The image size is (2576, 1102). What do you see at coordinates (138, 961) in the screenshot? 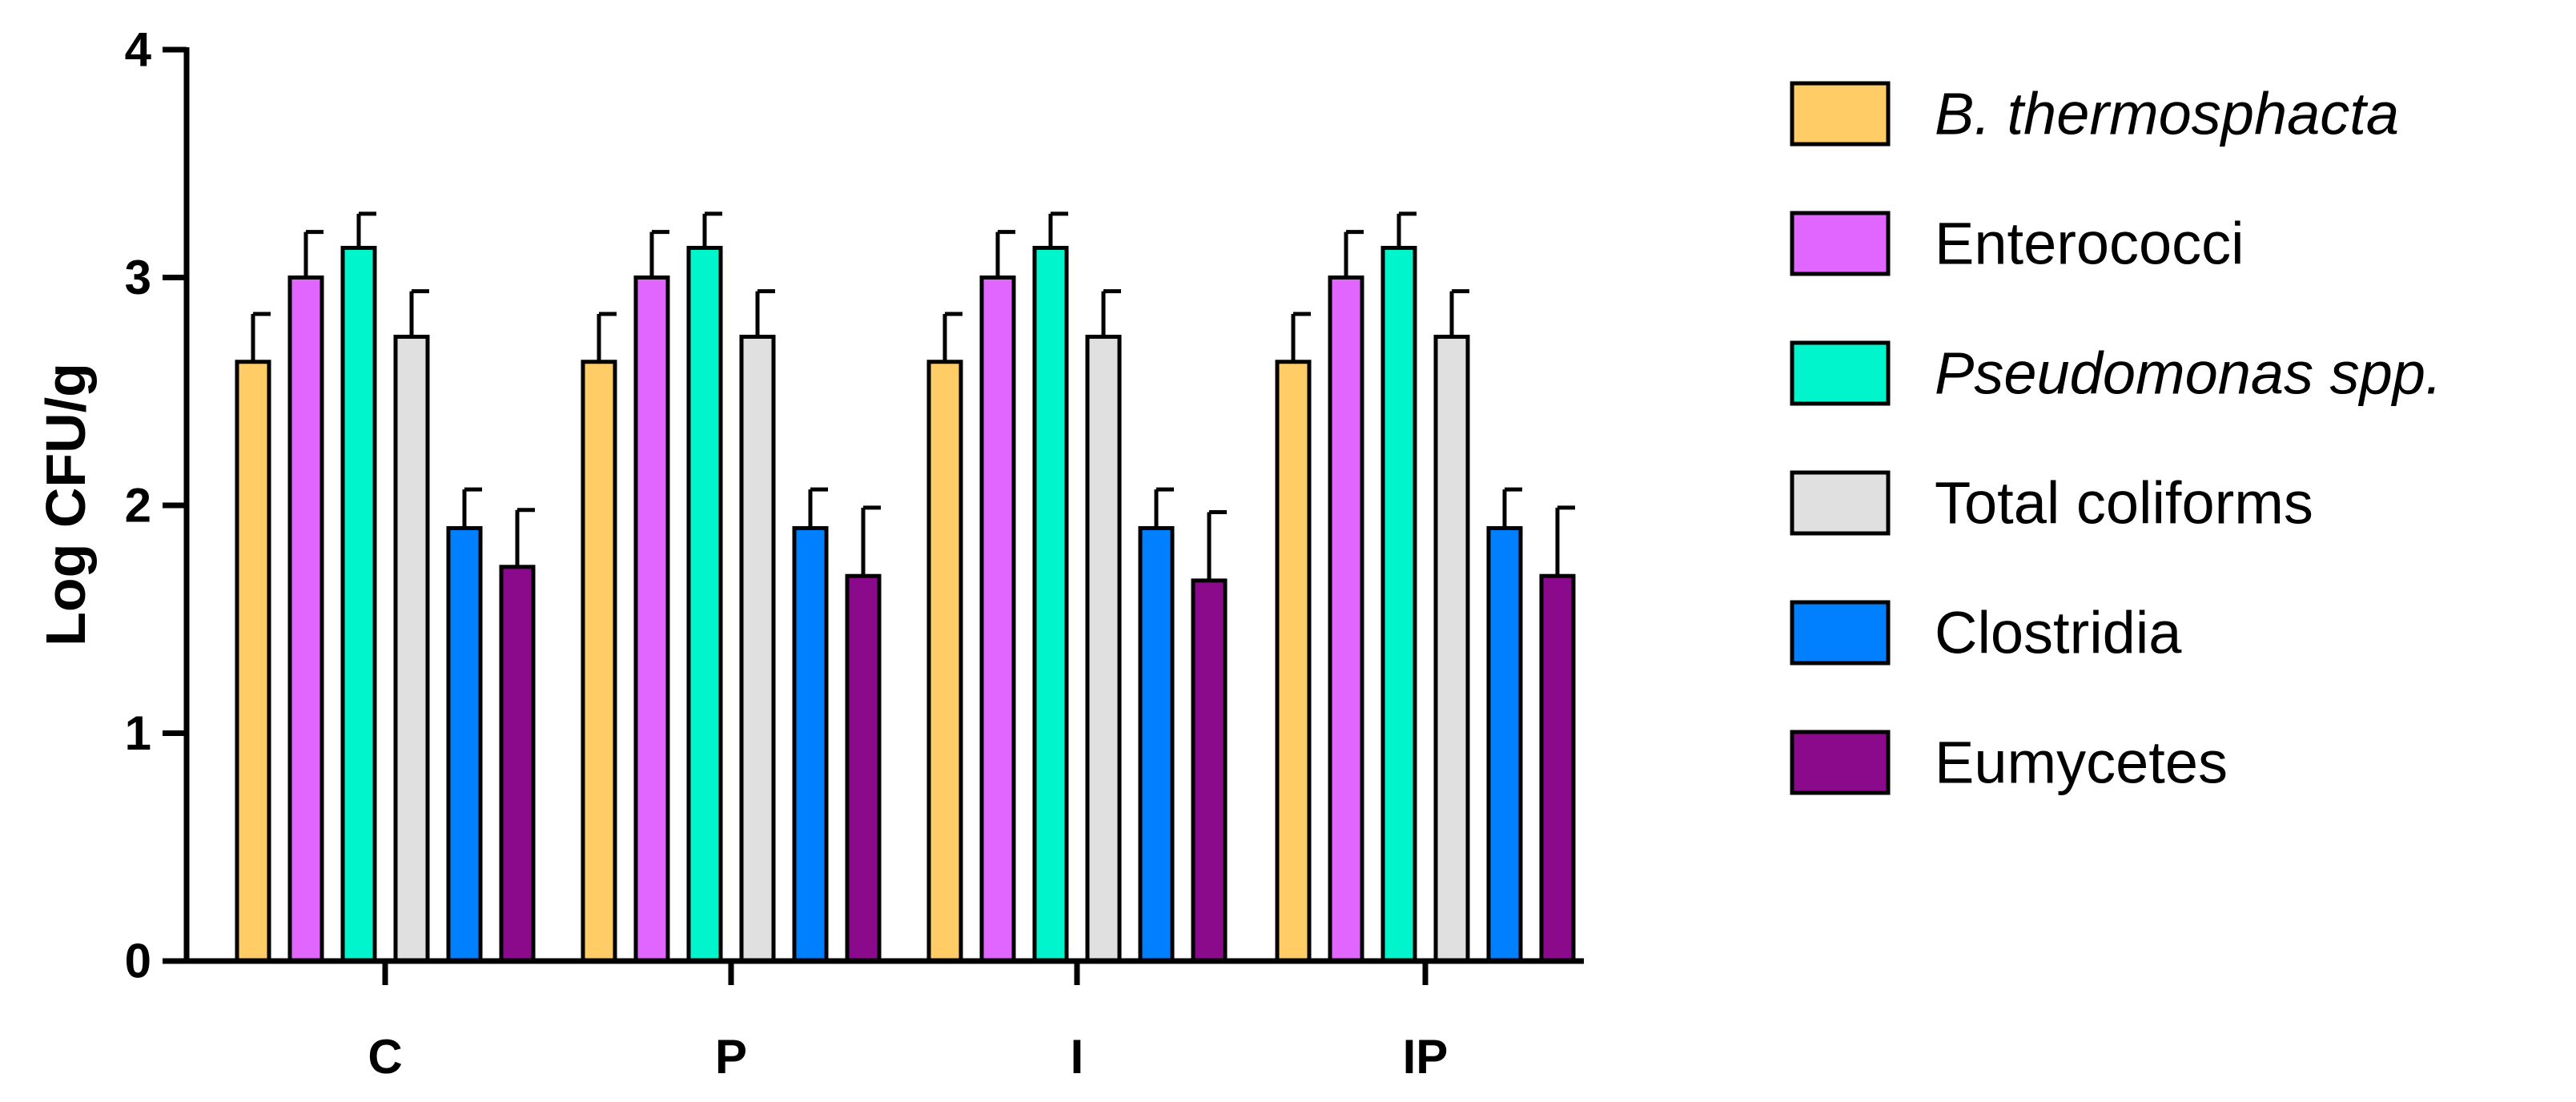
I see `y-tick-label: 0` at bounding box center [138, 961].